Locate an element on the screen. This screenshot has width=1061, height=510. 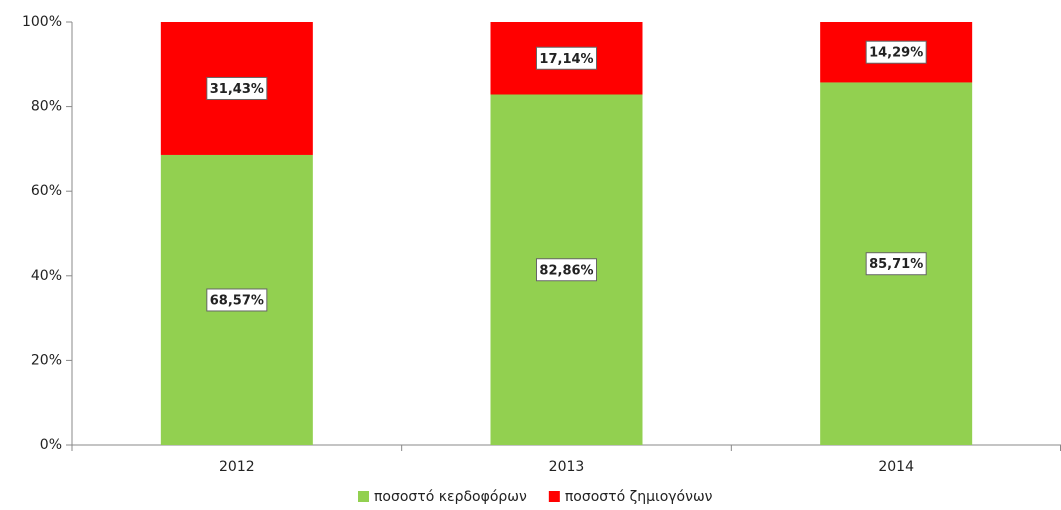
data-label: 31,43% is located at coordinates (237, 89).